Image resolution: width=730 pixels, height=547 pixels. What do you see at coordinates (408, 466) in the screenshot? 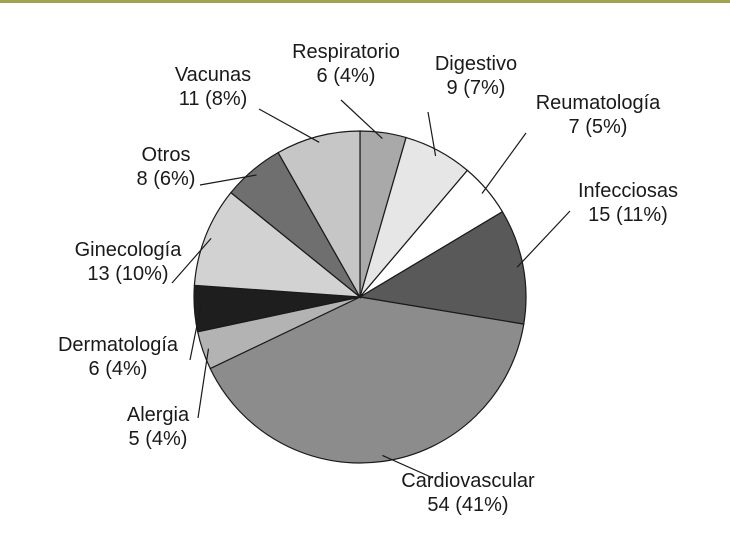
I see `leader-line-cardiovascular` at bounding box center [408, 466].